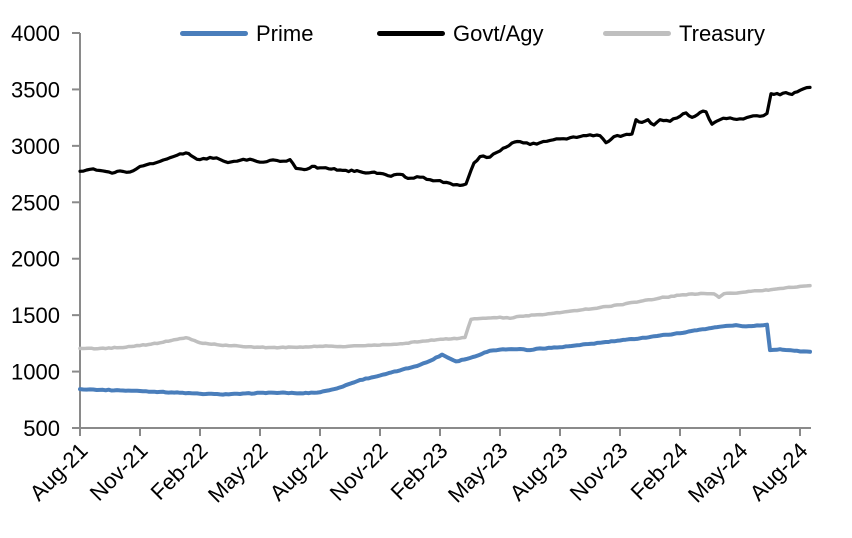 The image size is (852, 538). I want to click on x-tick-label: Feb-24, so click(659, 471).